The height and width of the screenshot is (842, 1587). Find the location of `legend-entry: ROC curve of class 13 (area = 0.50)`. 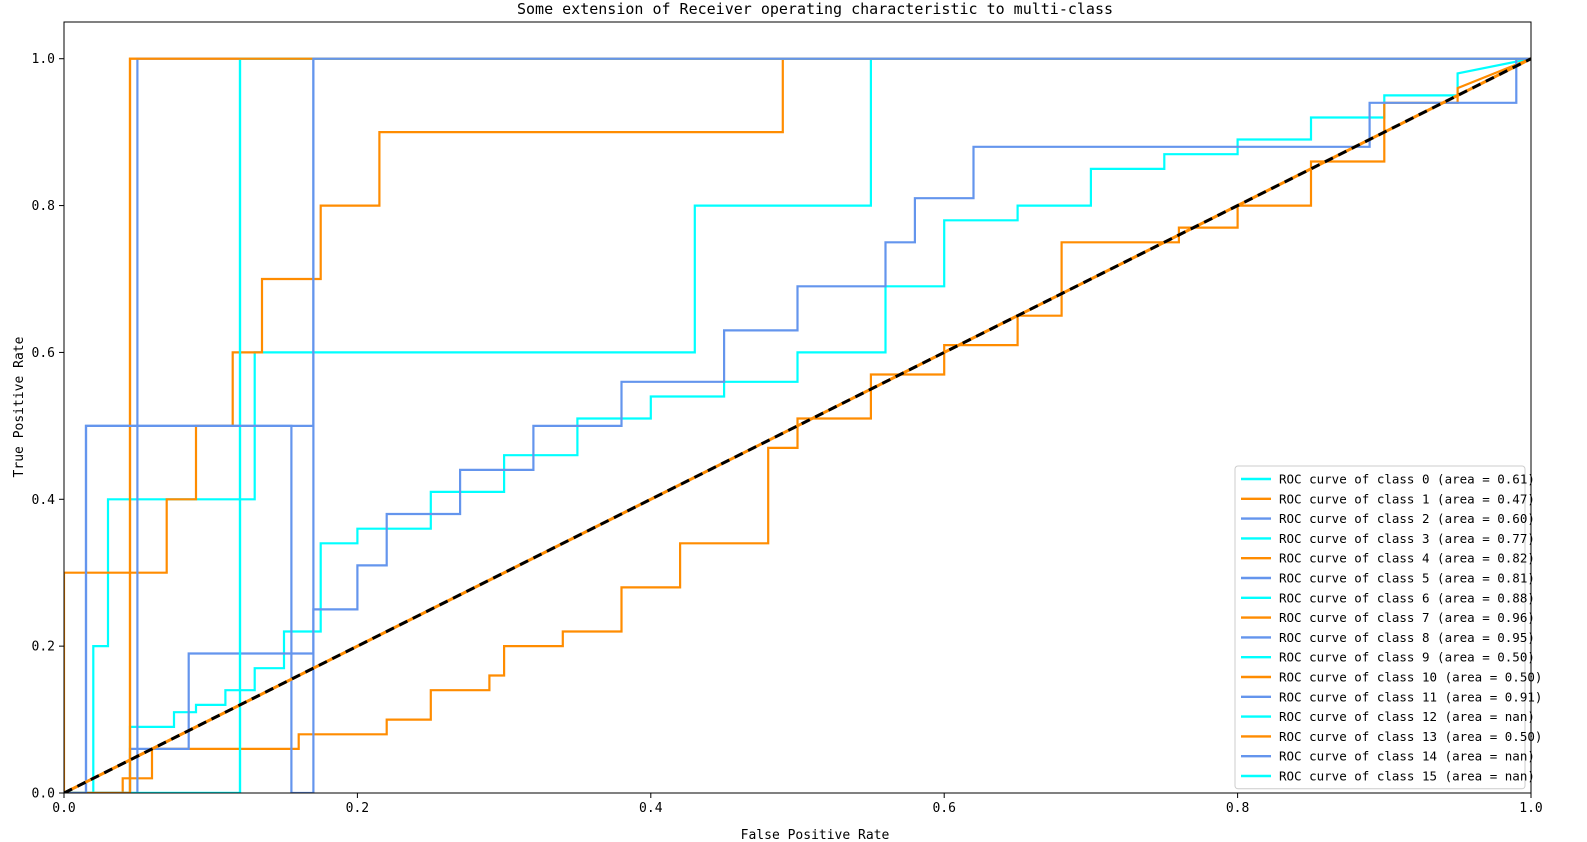

legend-entry: ROC curve of class 13 (area = 0.50) is located at coordinates (1410, 736).